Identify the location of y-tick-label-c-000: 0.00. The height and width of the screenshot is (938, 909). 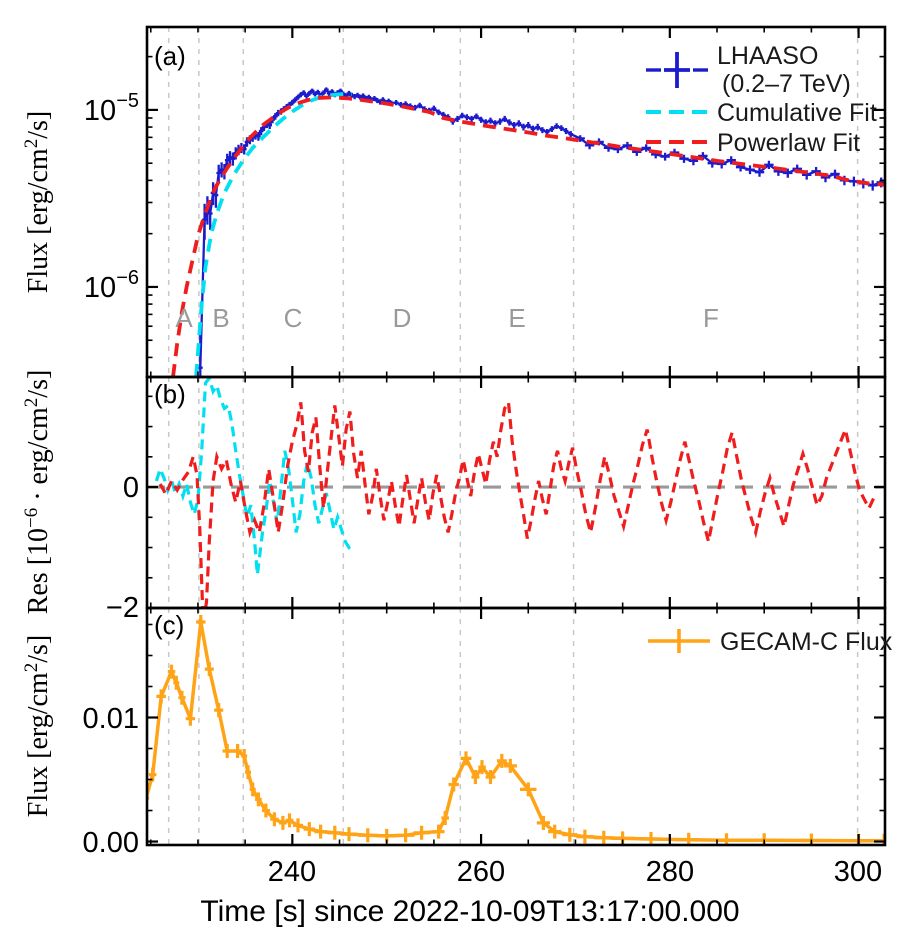
(111, 843).